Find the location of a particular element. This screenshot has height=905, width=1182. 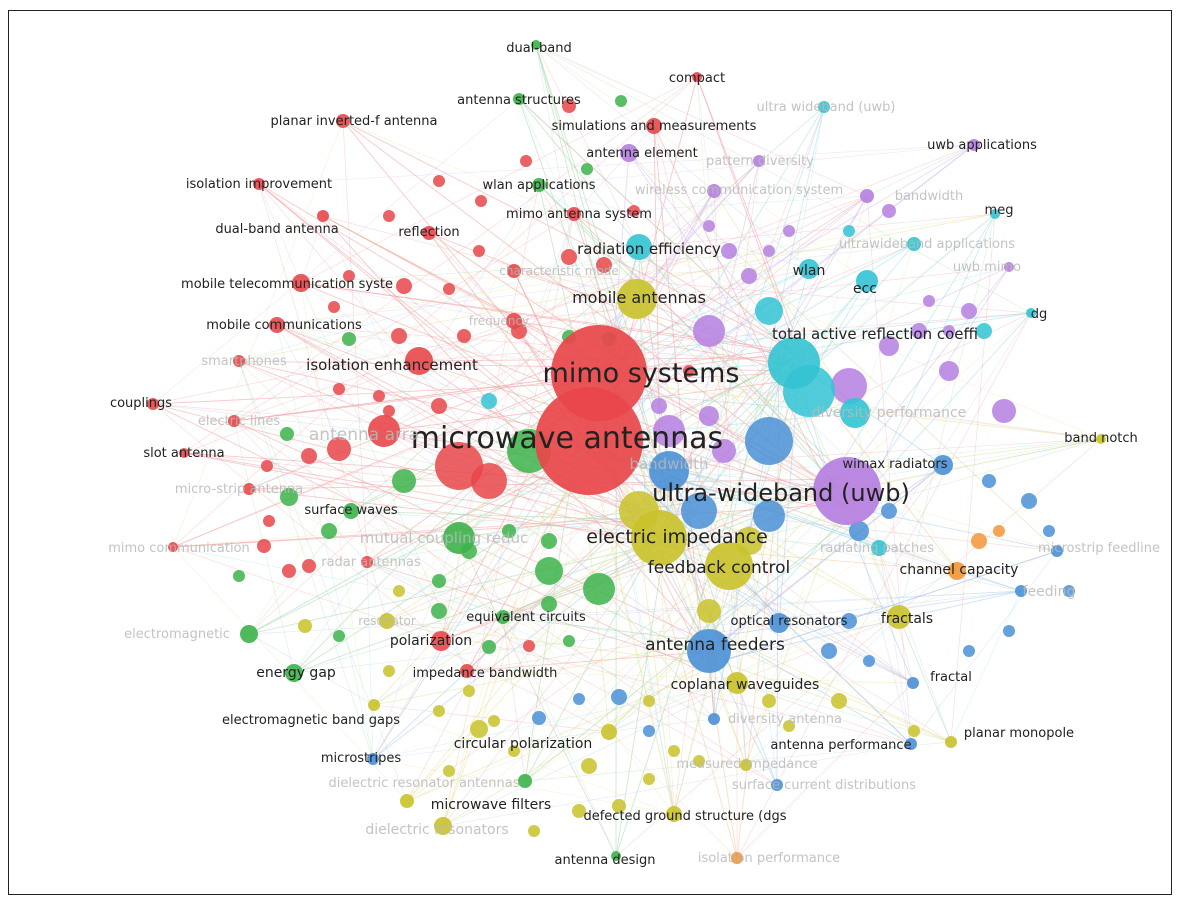

node-circle-dielectric-resonator-antennas is located at coordinates (525, 781).